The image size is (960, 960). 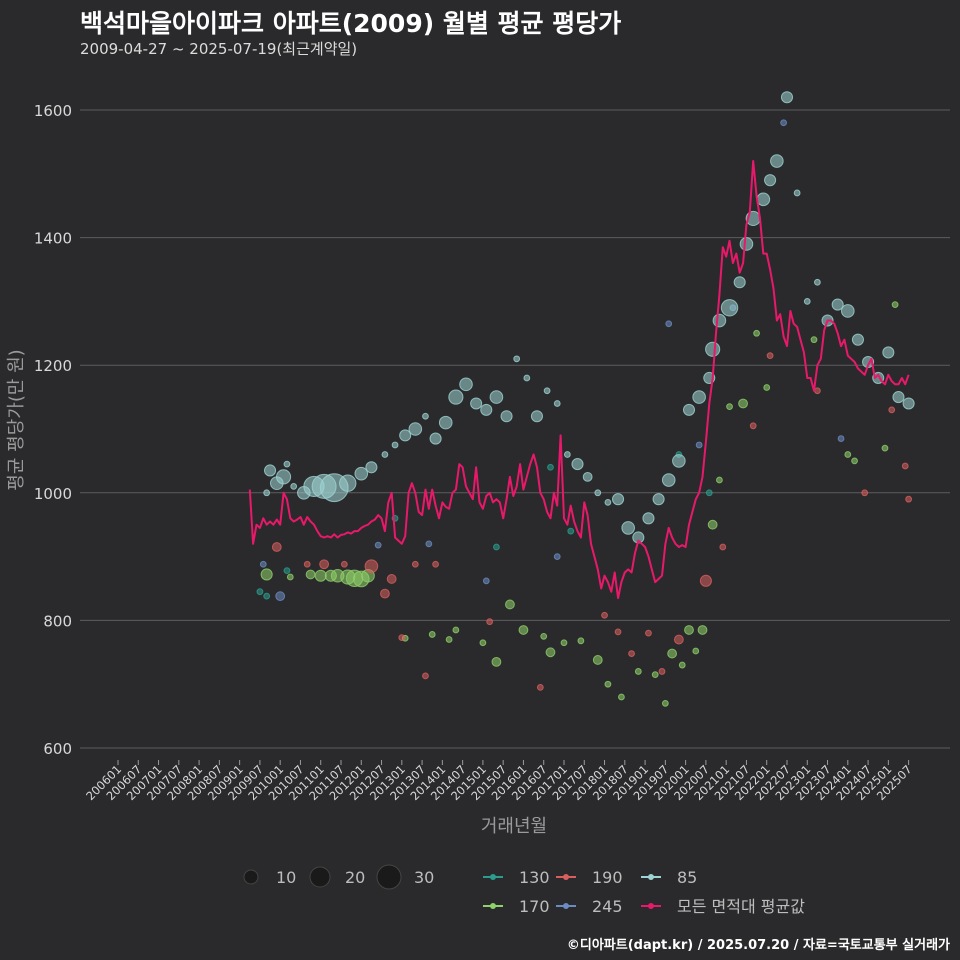 I want to click on legend-label: 190, so click(x=607, y=877).